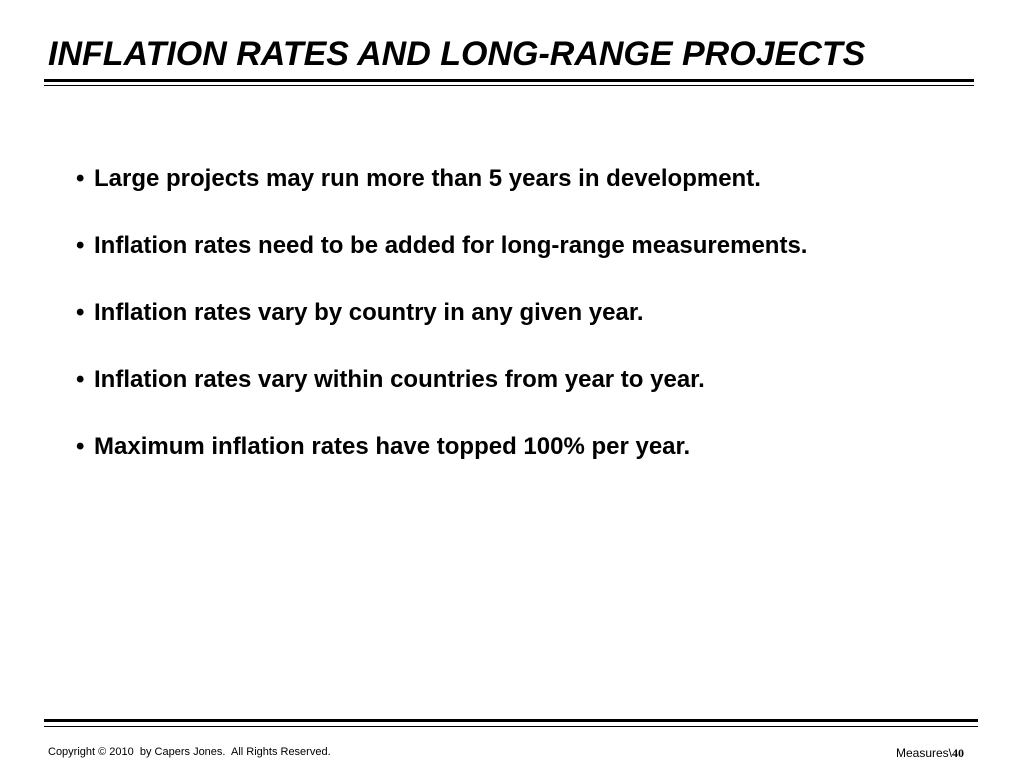 Image resolution: width=1024 pixels, height=768 pixels. What do you see at coordinates (511, 726) in the screenshot?
I see `footer-divider-thin` at bounding box center [511, 726].